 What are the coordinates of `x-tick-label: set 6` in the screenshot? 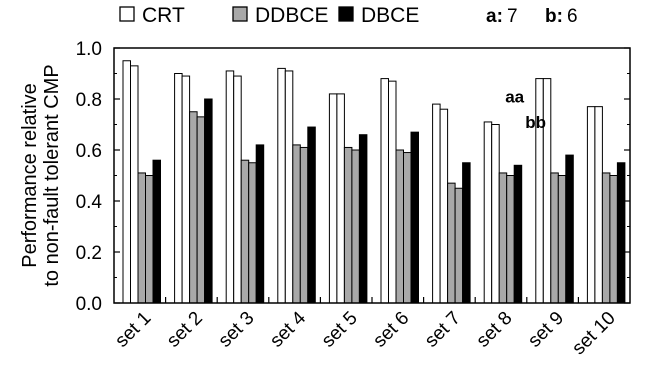 It's located at (391, 330).